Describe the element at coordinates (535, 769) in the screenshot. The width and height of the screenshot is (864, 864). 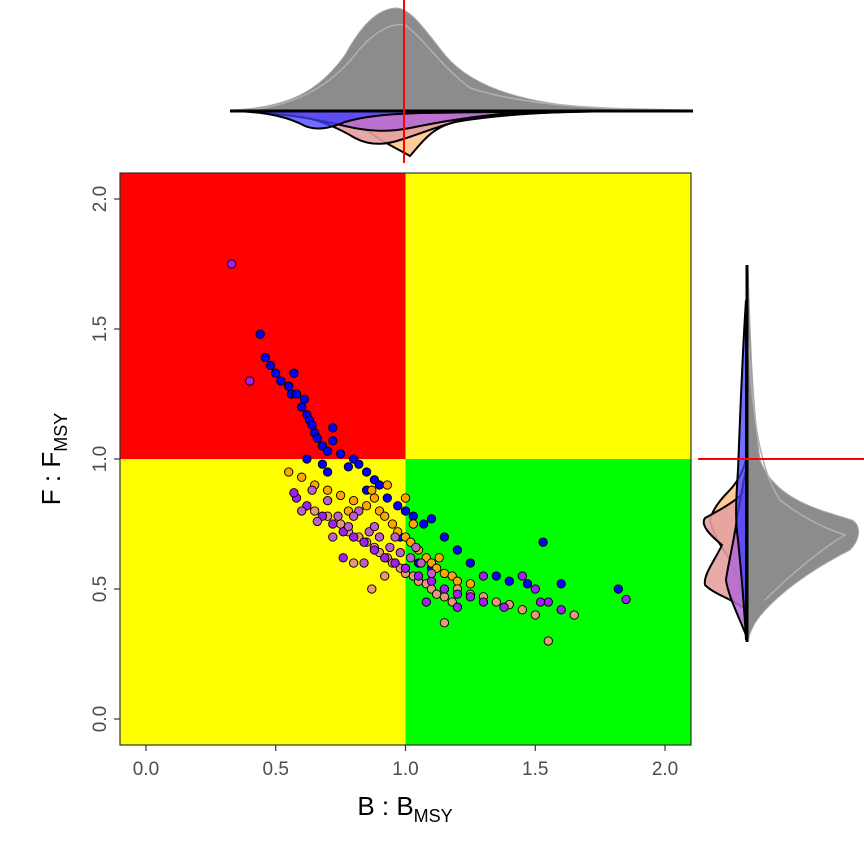
I see `x-tick-label: 1.5` at that location.